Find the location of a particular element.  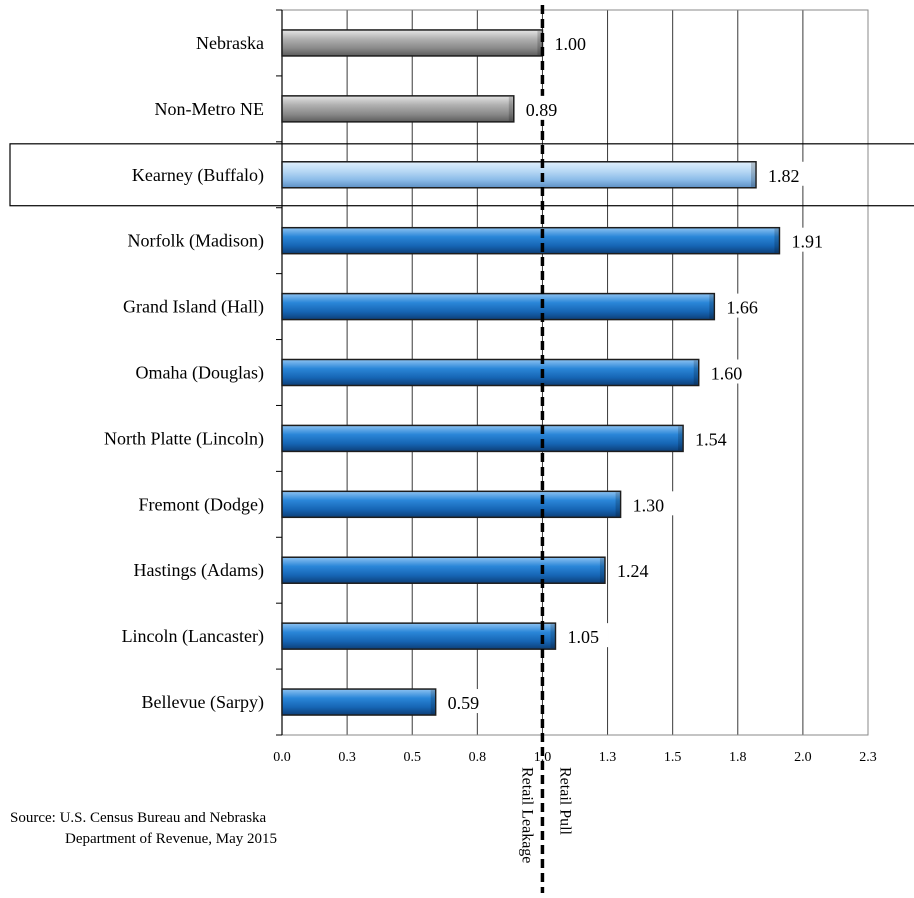

value-label-9: 1.05 is located at coordinates (583, 637).